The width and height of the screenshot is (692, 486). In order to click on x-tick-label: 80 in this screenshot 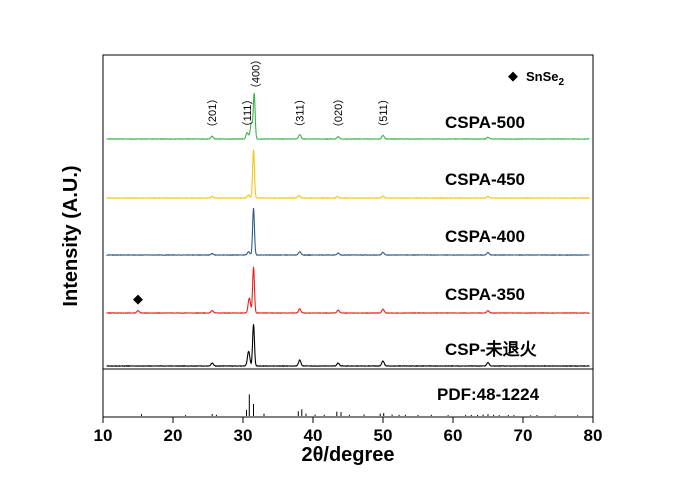, I will do `click(593, 435)`.